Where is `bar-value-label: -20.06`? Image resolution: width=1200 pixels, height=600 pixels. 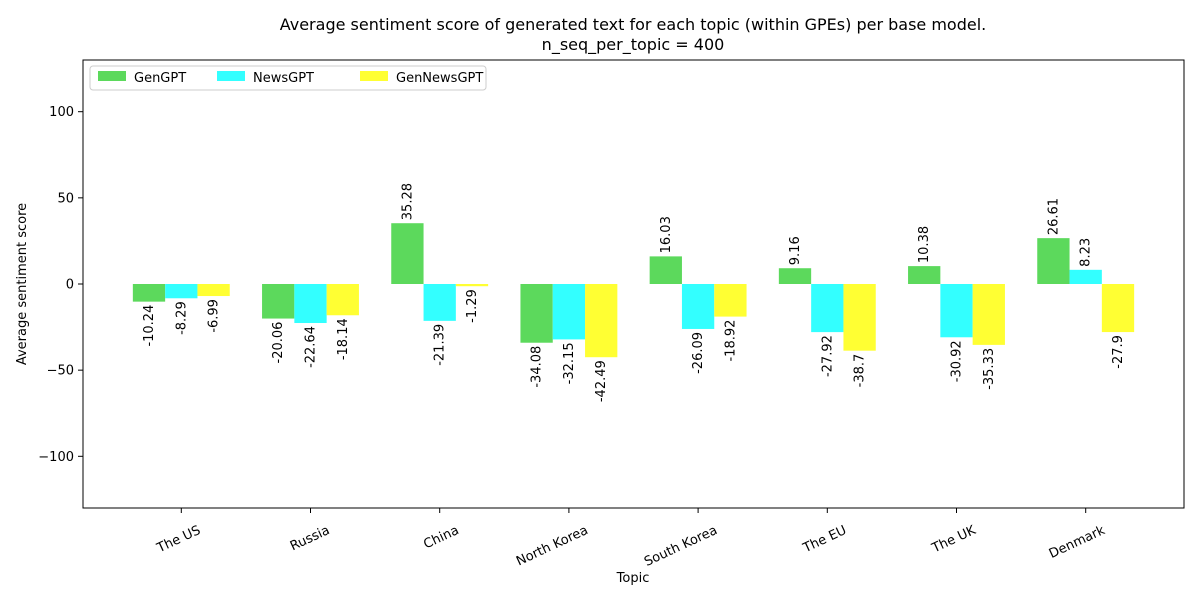 bar-value-label: -20.06 is located at coordinates (278, 343).